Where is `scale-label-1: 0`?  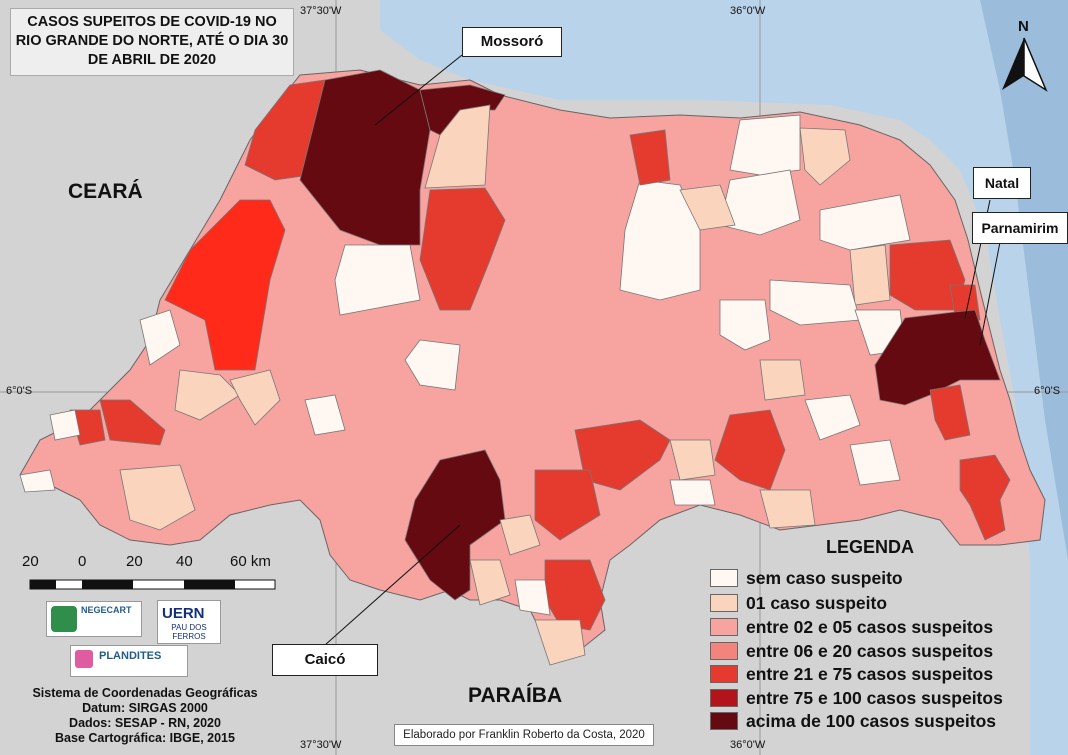 scale-label-1: 0 is located at coordinates (82, 561).